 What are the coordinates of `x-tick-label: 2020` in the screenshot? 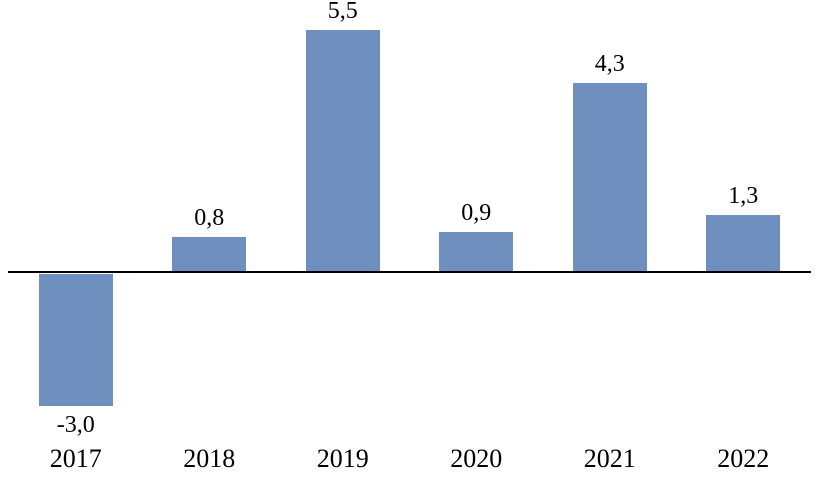 It's located at (476, 458).